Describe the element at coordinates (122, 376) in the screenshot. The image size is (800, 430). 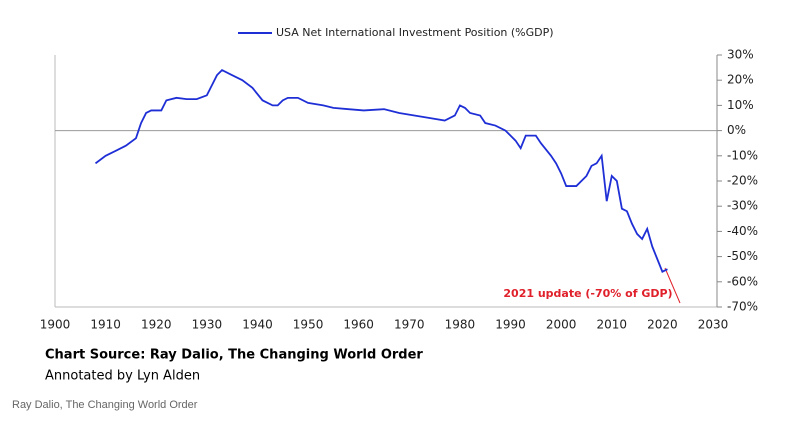
I see `note: Annotated by Lyn Alden` at that location.